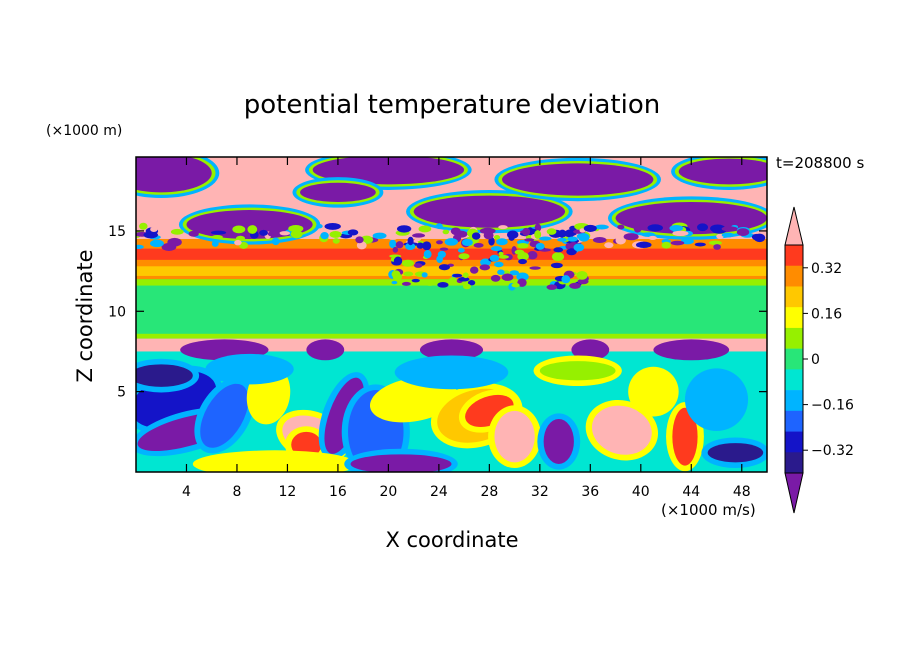 The image size is (904, 654). I want to click on x-tick-label: 28, so click(489, 492).